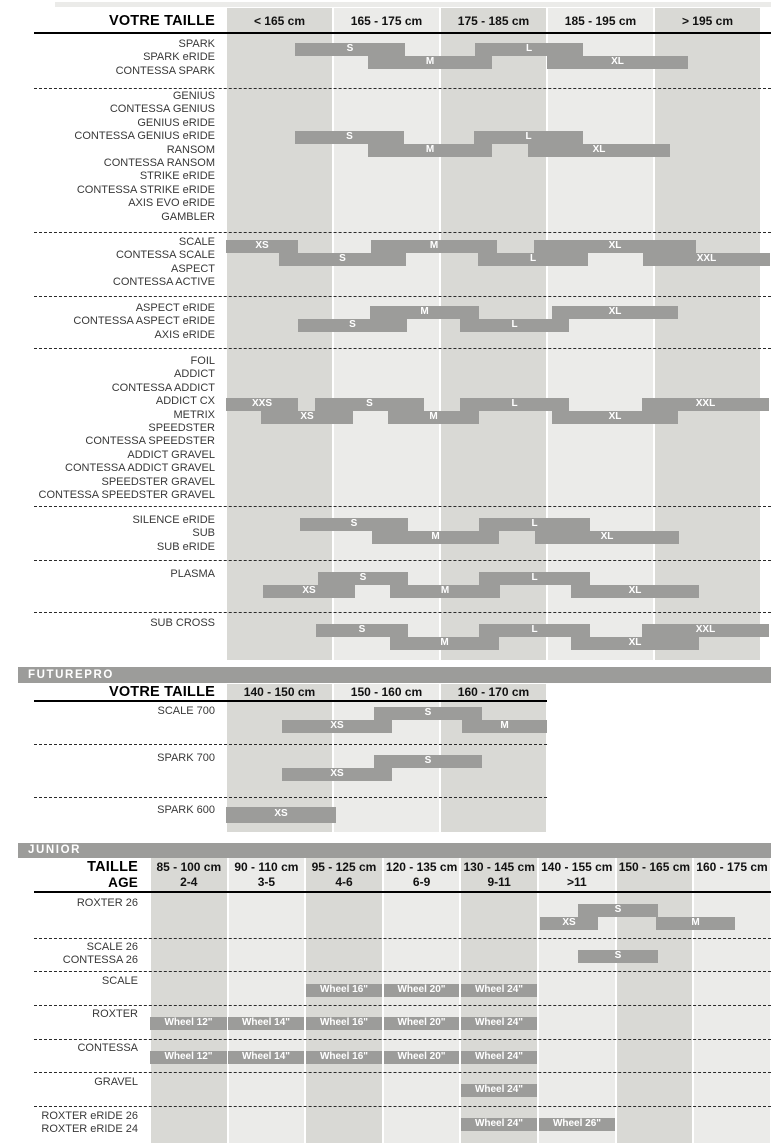 The image size is (771, 1148). What do you see at coordinates (107, 534) in the screenshot?
I see `model-label-list: SILENCE eRIDE SUB SUB eRIDE` at bounding box center [107, 534].